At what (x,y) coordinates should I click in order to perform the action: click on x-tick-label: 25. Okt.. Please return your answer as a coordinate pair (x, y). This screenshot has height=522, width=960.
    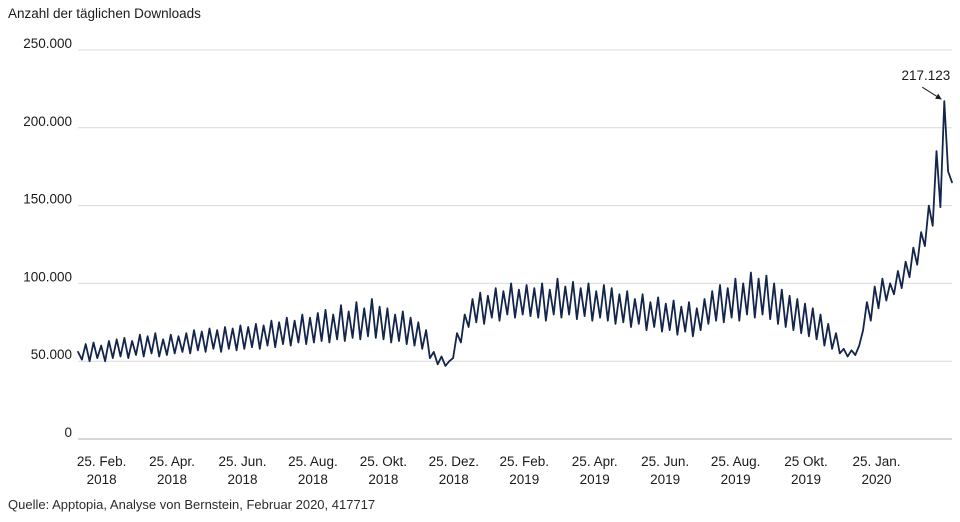
    Looking at the image, I should click on (383, 461).